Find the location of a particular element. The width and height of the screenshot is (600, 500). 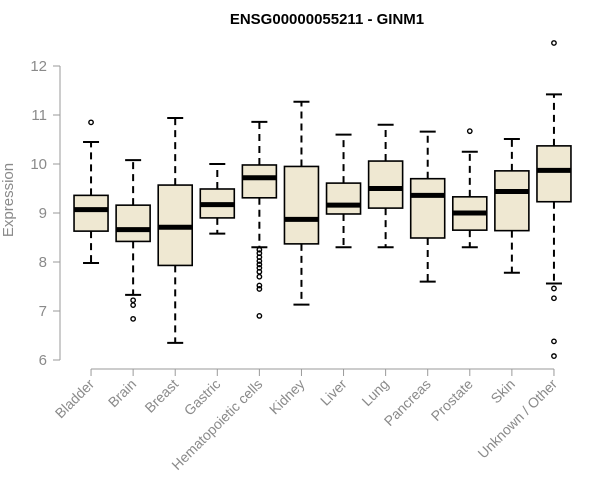

box-prostate is located at coordinates (469, 188).